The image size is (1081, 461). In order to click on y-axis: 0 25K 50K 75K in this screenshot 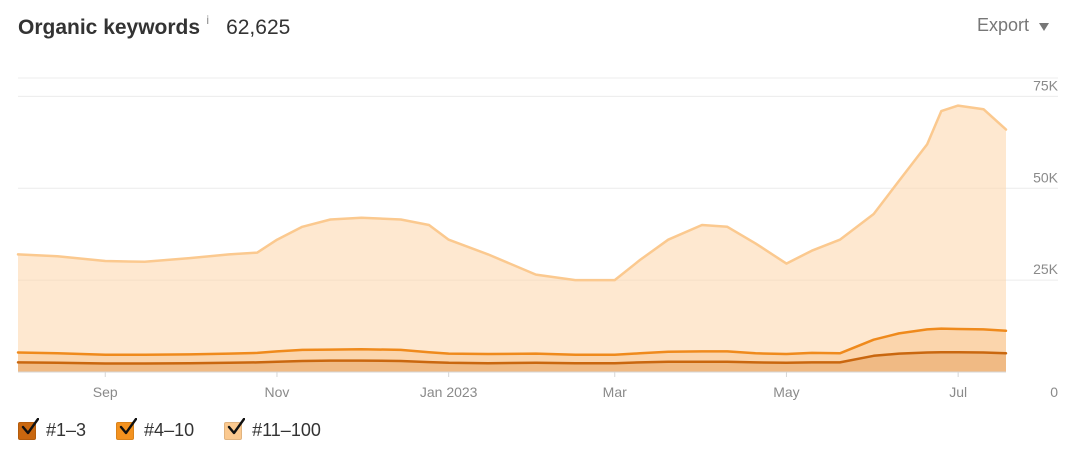, I will do `click(1046, 238)`.